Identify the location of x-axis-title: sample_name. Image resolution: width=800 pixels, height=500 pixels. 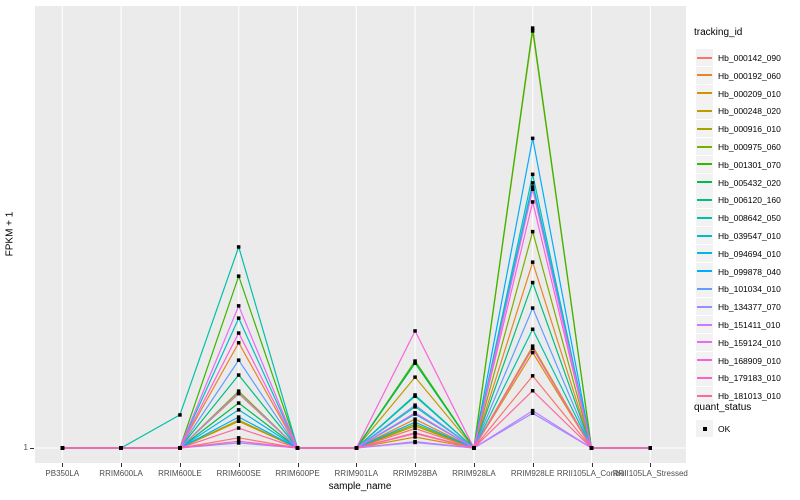
(360, 486).